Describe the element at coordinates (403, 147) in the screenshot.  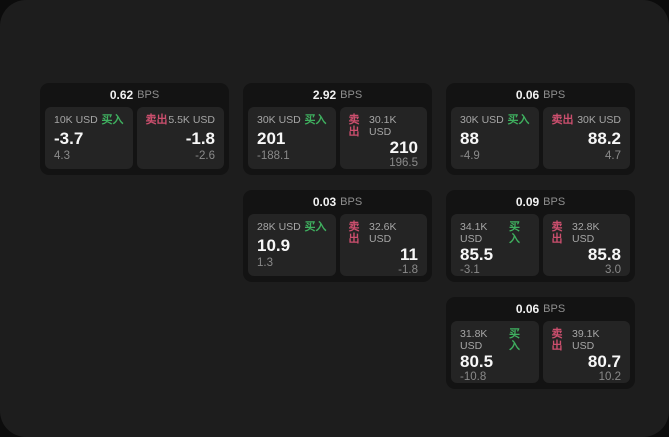
I see `sell-price: 210` at that location.